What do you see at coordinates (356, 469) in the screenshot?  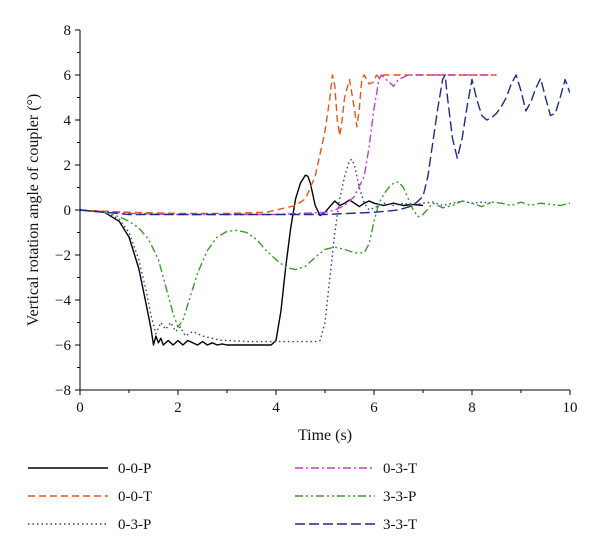 I see `legend-item-0-3-T: 0-3-T` at bounding box center [356, 469].